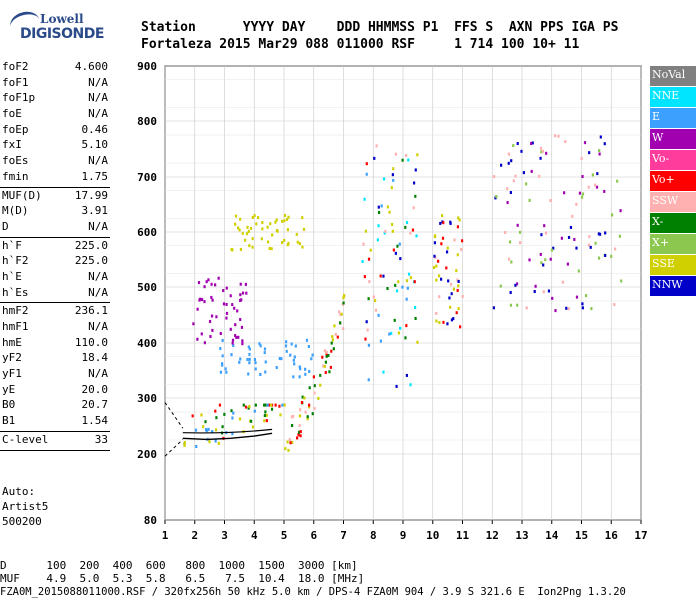 This screenshot has width=700, height=600. What do you see at coordinates (66, 28) in the screenshot?
I see `digisonde-logo: Lowell DIGISONDE` at bounding box center [66, 28].